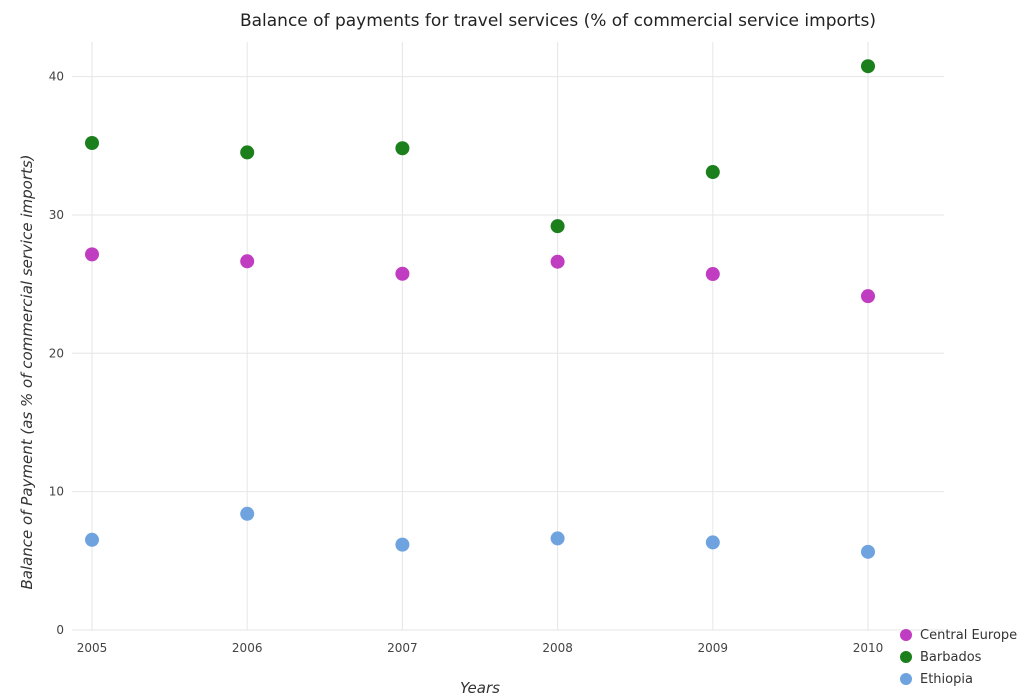 This screenshot has width=1036, height=700. What do you see at coordinates (951, 657) in the screenshot?
I see `legend-label-barbados: Barbados` at bounding box center [951, 657].